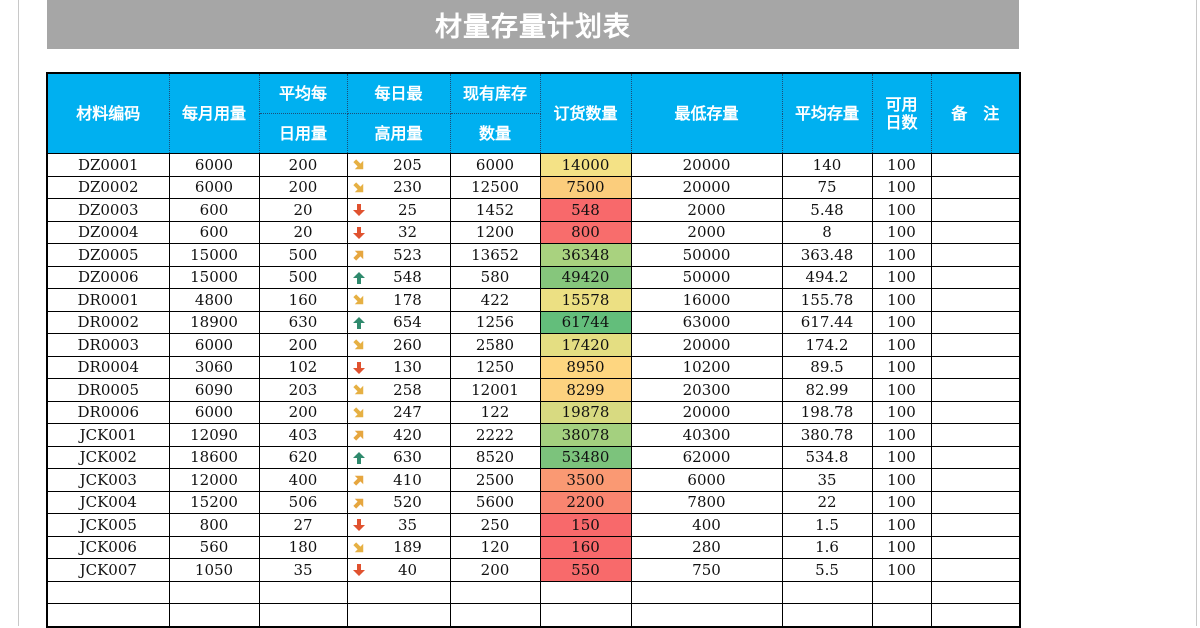 Image resolution: width=1200 pixels, height=628 pixels. Describe the element at coordinates (214, 547) in the screenshot. I see `cell-monthly: 560` at that location.